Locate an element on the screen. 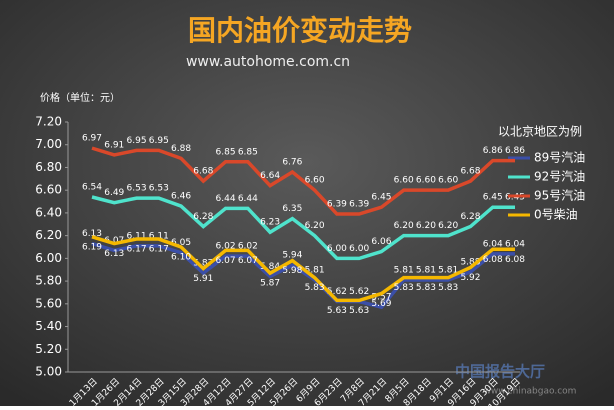  data-label: 5.84 is located at coordinates (270, 267).